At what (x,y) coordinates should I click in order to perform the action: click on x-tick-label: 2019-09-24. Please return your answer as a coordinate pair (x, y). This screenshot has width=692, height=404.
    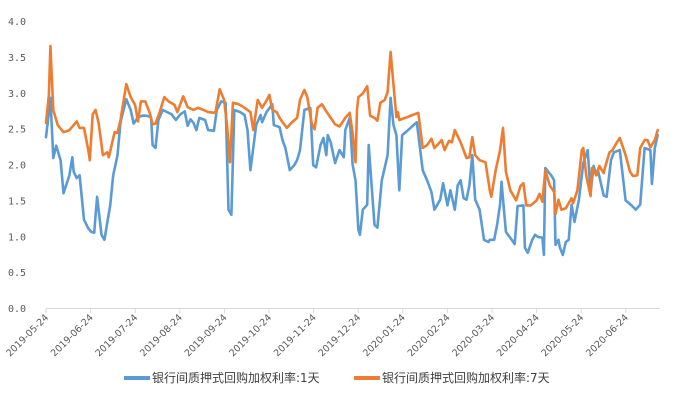
    Looking at the image, I should click on (206, 335).